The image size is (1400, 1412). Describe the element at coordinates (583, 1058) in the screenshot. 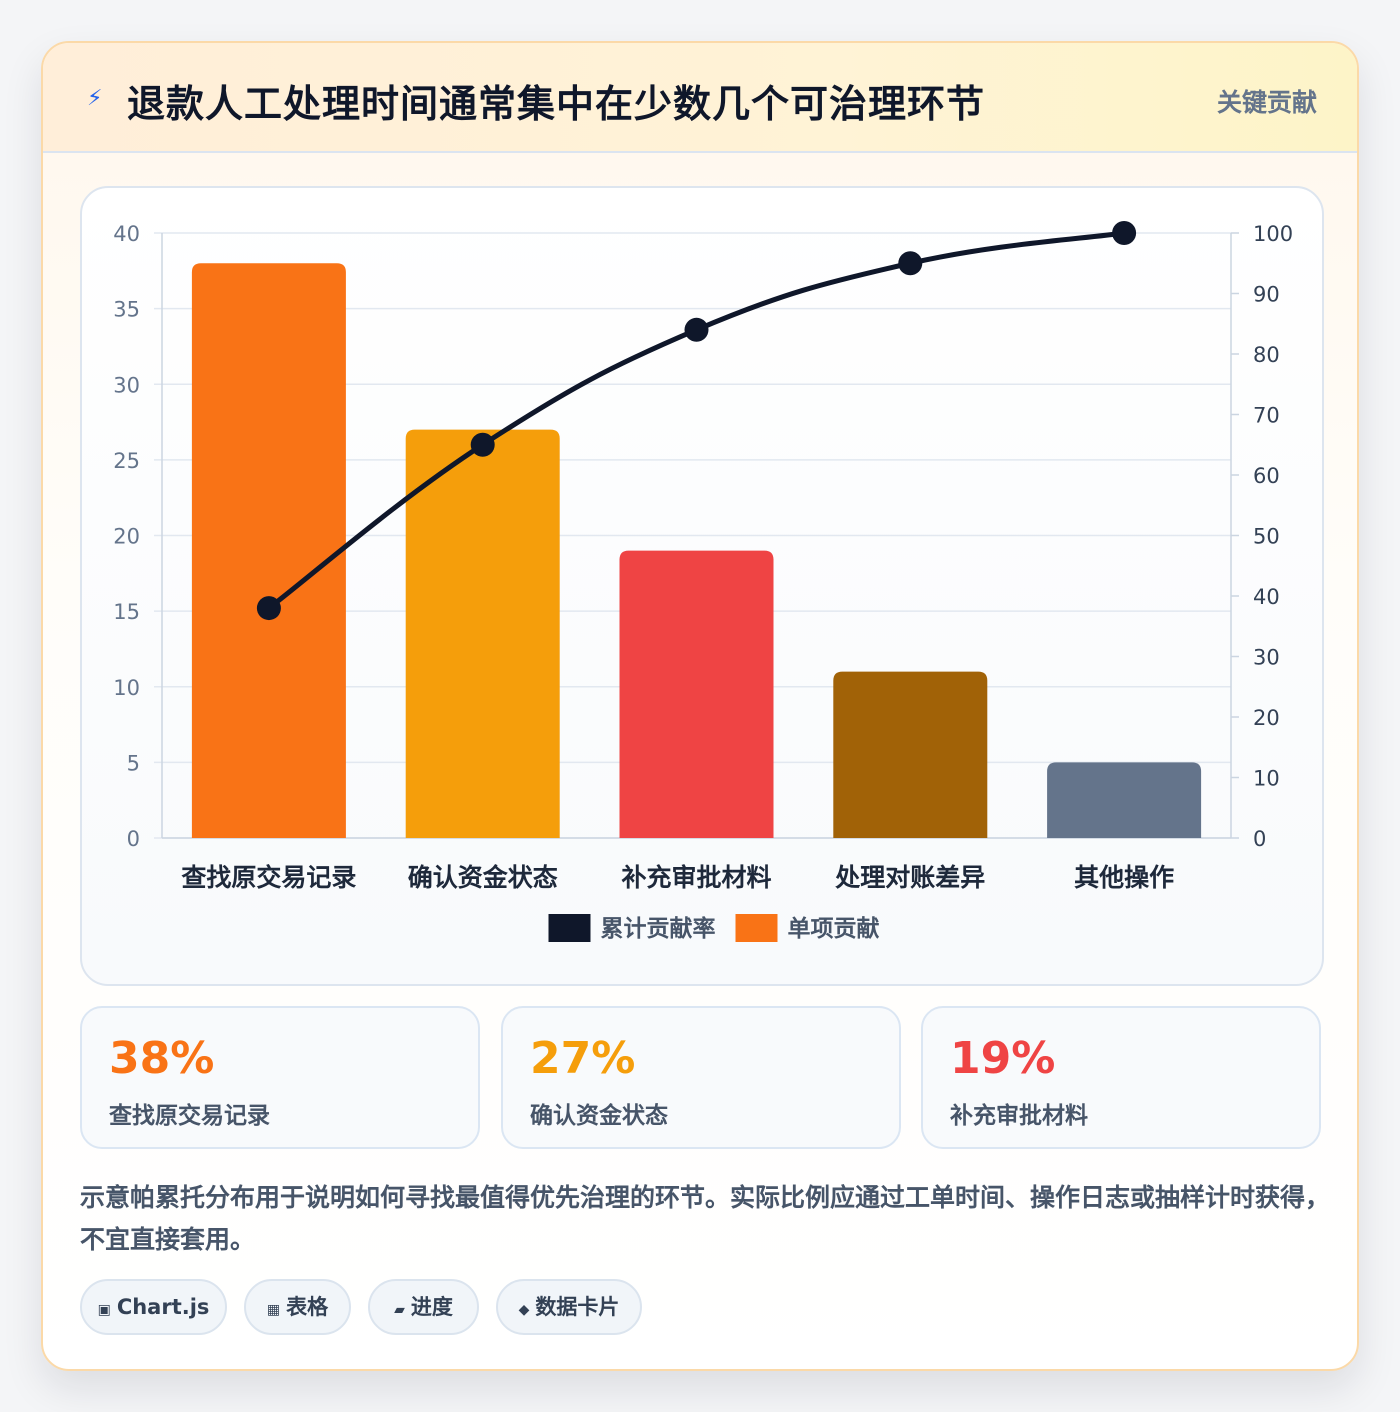

I see `stat-value: 27%` at that location.